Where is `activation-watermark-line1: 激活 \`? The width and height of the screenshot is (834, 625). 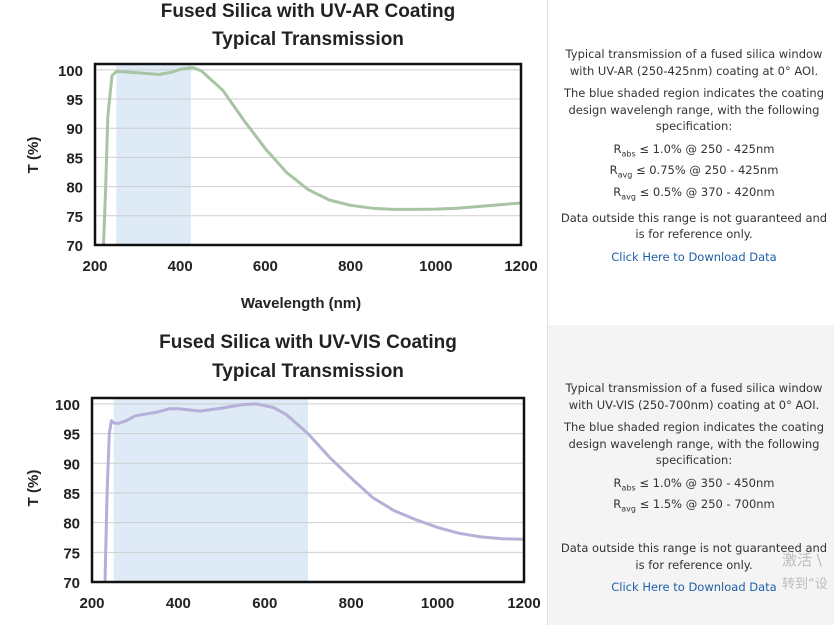
activation-watermark-line1: 激活 \ is located at coordinates (802, 560).